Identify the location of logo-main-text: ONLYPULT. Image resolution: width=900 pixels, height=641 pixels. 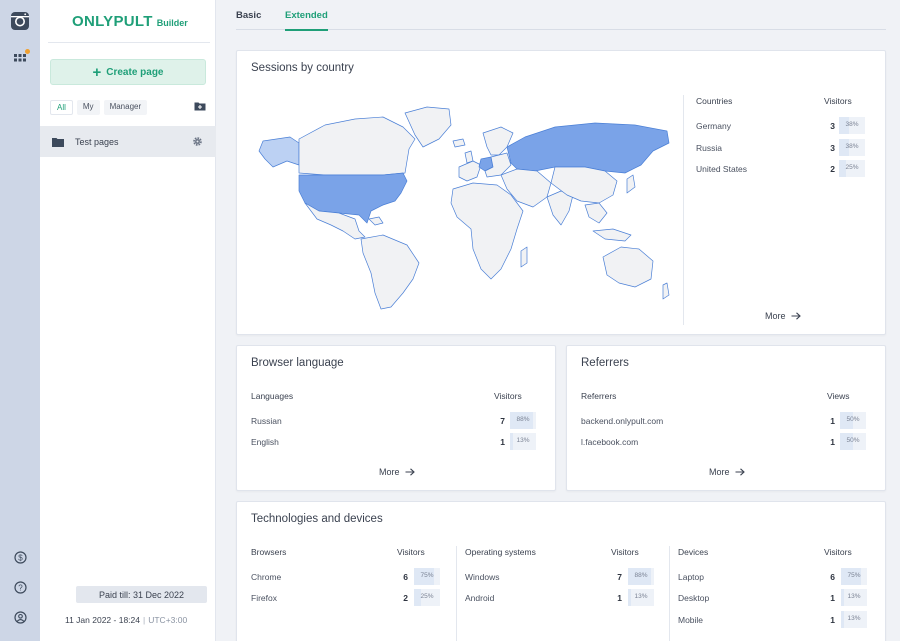
(112, 21).